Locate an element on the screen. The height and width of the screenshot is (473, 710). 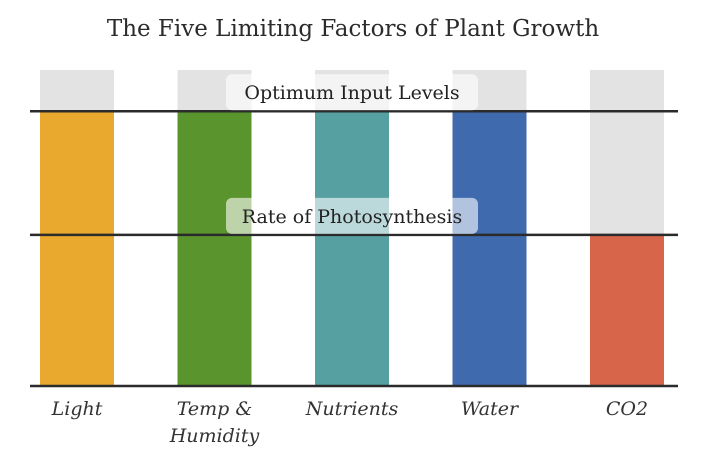
category-label-0: Light is located at coordinates (77, 409).